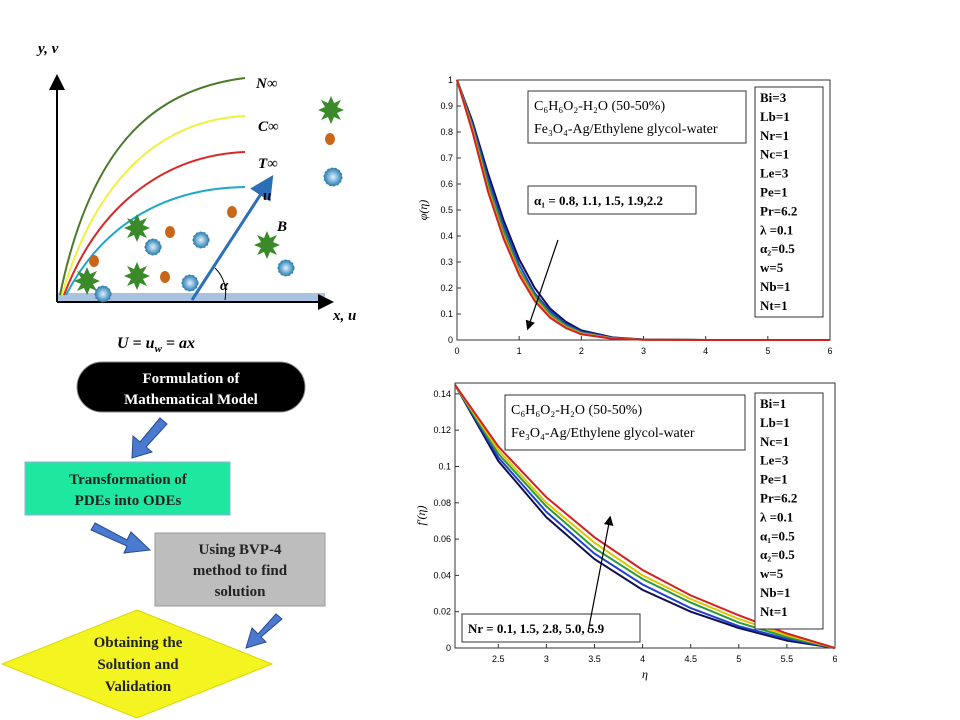 Image resolution: width=960 pixels, height=720 pixels. What do you see at coordinates (536, 628) in the screenshot?
I see `annotation: Nr = 0.1, 1.5, 2.8, 5.0, 5.9` at bounding box center [536, 628].